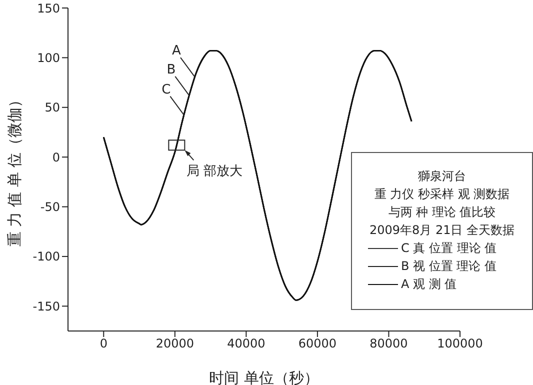 The width and height of the screenshot is (533, 385). I want to click on annotation: 与两 种 理论 值比较, so click(442, 212).